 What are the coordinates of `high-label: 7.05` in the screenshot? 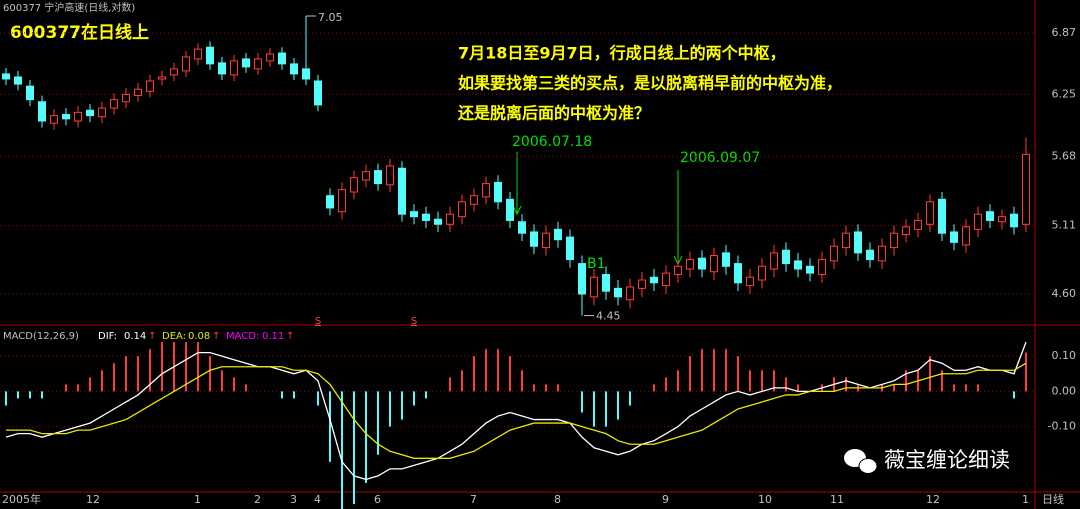 It's located at (330, 17).